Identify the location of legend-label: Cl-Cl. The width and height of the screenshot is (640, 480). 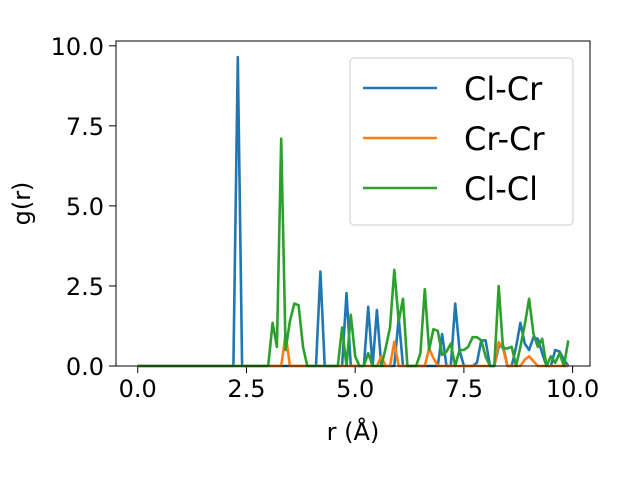
(501, 189).